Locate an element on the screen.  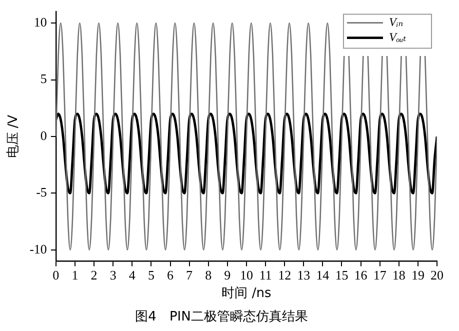
x-tick-label: 10 is located at coordinates (246, 274).